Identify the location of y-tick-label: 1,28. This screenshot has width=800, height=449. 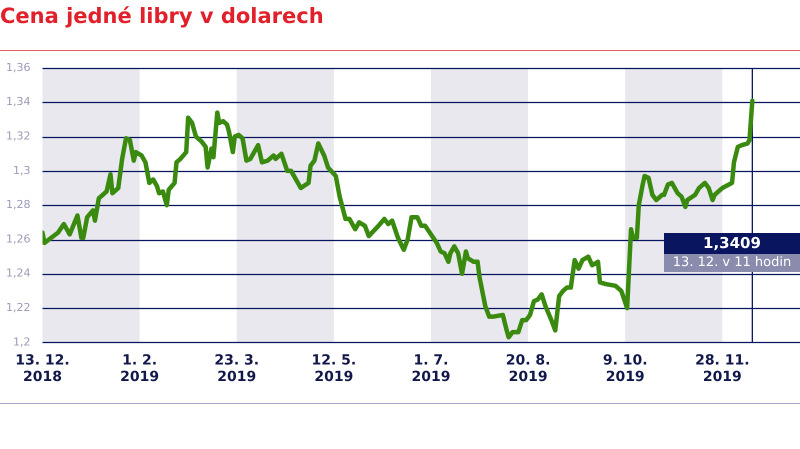
(18, 205).